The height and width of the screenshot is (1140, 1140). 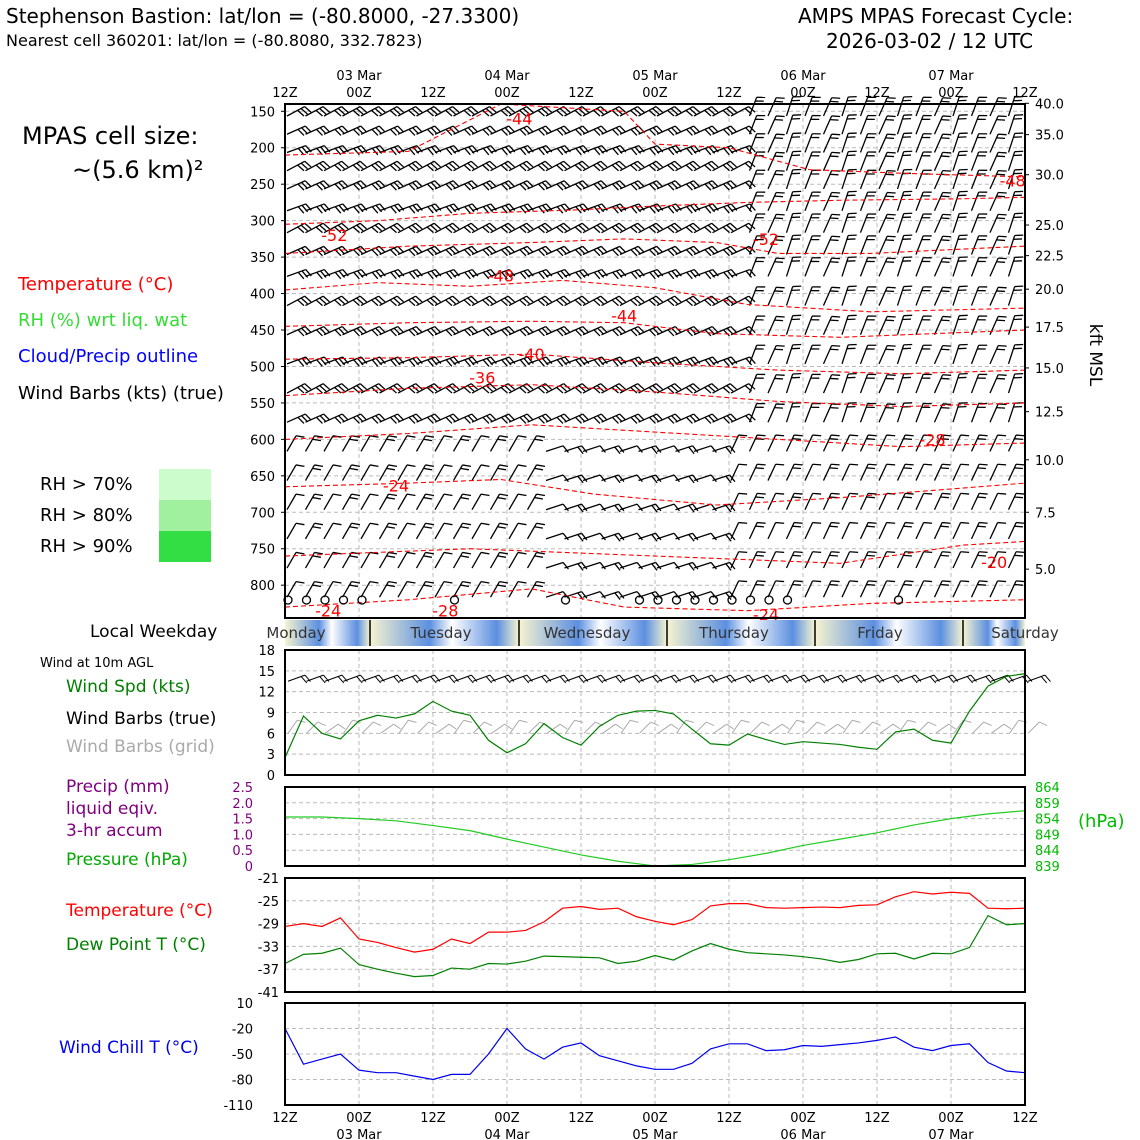 What do you see at coordinates (334, 235) in the screenshot?
I see `temperature-contour-label: -52` at bounding box center [334, 235].